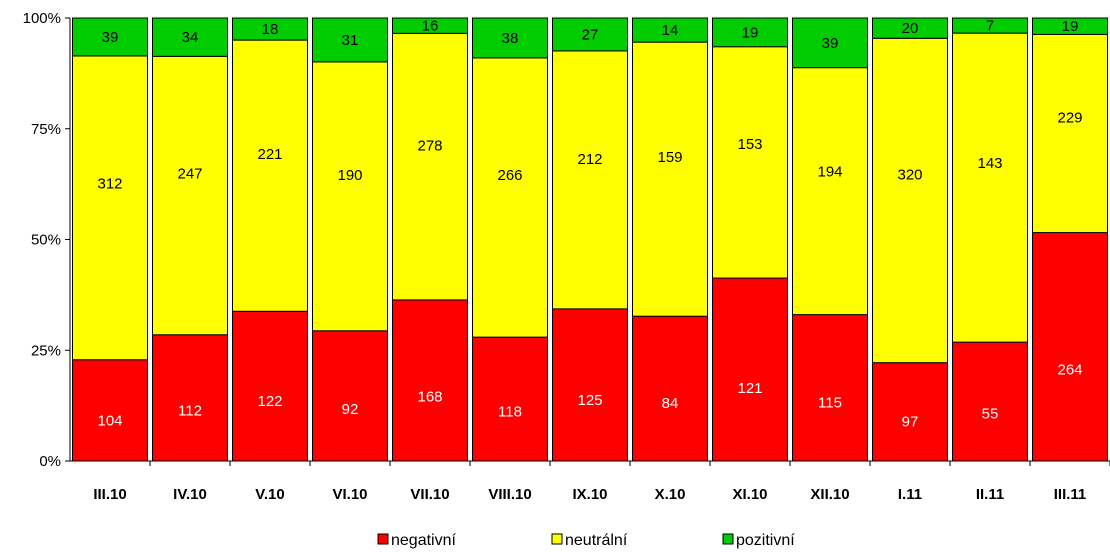 This screenshot has height=552, width=1110. What do you see at coordinates (510, 411) in the screenshot?
I see `value-label: 118` at bounding box center [510, 411].